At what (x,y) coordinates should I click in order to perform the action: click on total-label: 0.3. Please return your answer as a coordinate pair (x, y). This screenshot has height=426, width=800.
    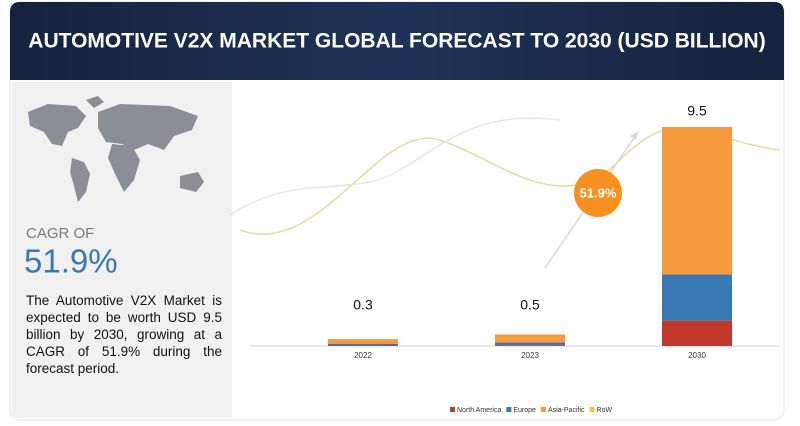
    Looking at the image, I should click on (363, 305).